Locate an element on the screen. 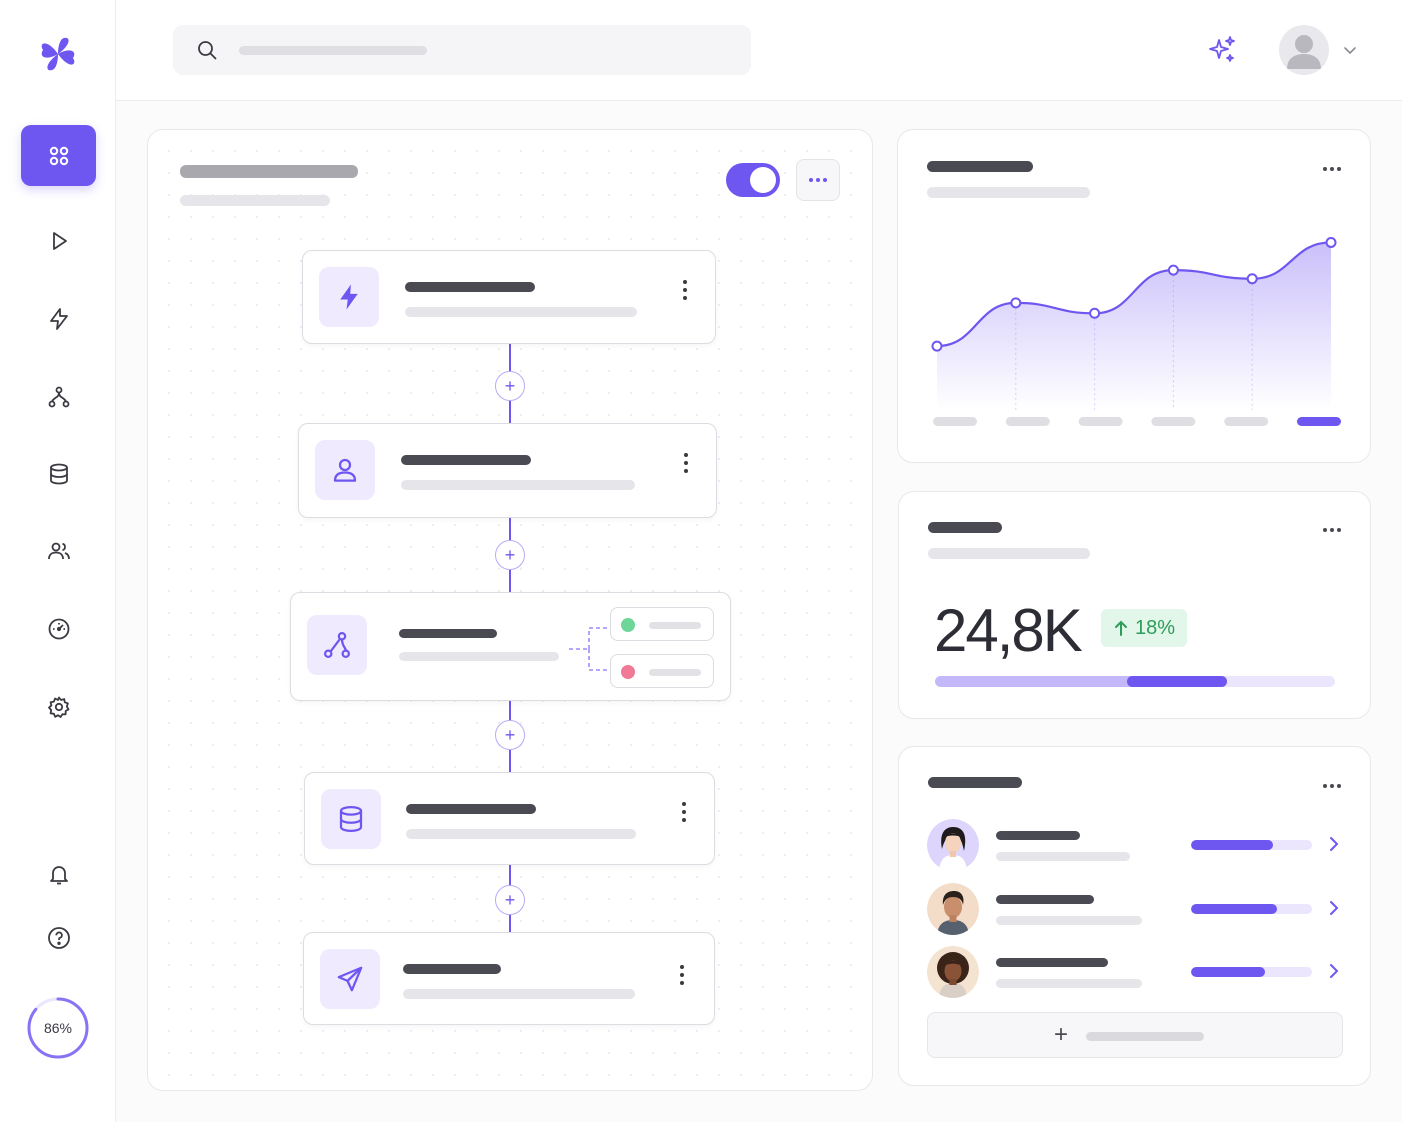  woman-curly-avatar-icon is located at coordinates (953, 972).